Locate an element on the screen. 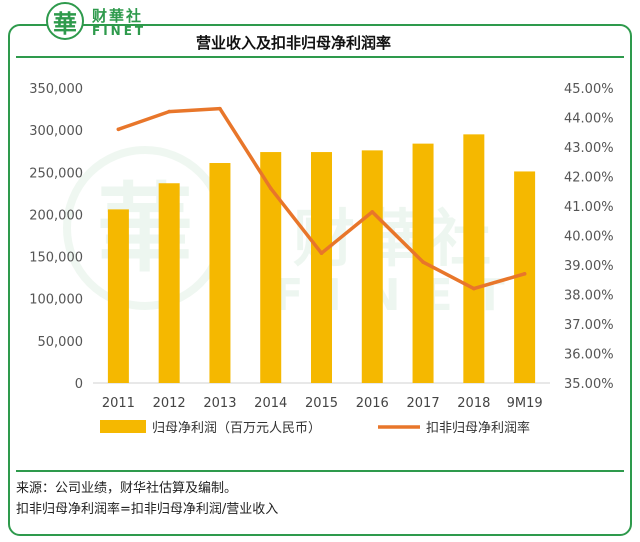  y-right-tick-label: 36.00% is located at coordinates (589, 355).